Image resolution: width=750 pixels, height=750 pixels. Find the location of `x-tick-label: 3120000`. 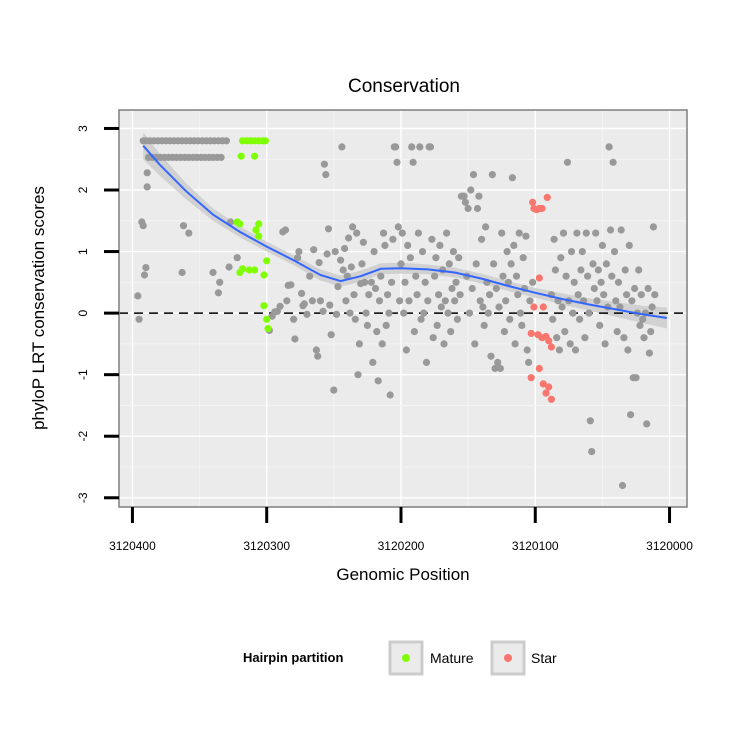

x-tick-label: 3120000 is located at coordinates (669, 546).